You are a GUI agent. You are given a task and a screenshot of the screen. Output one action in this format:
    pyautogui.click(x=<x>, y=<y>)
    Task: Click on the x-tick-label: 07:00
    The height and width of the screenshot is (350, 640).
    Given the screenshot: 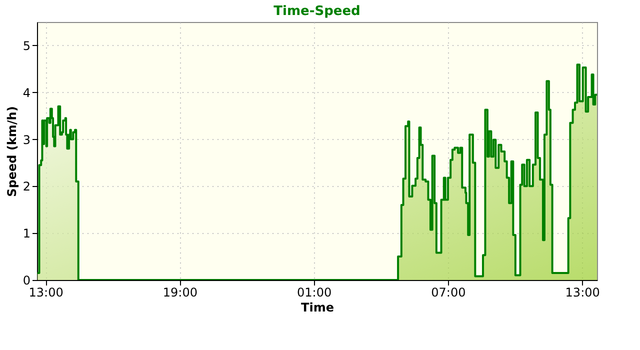 What is the action you would take?
    pyautogui.click(x=448, y=293)
    